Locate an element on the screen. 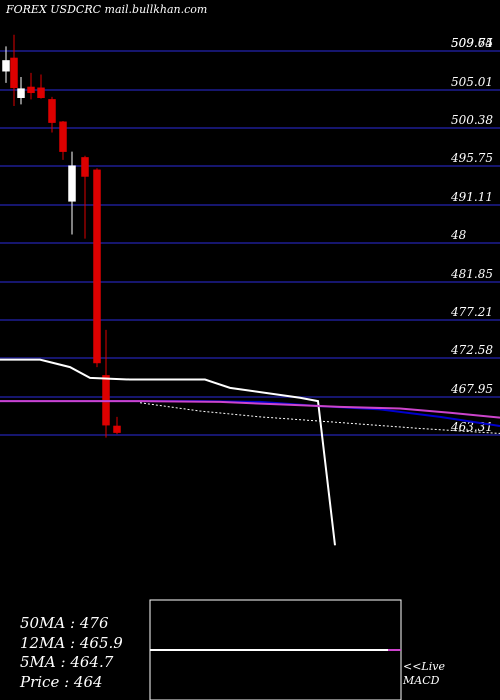 The image size is (500, 700). price-value: Price : 464 is located at coordinates (61, 681).